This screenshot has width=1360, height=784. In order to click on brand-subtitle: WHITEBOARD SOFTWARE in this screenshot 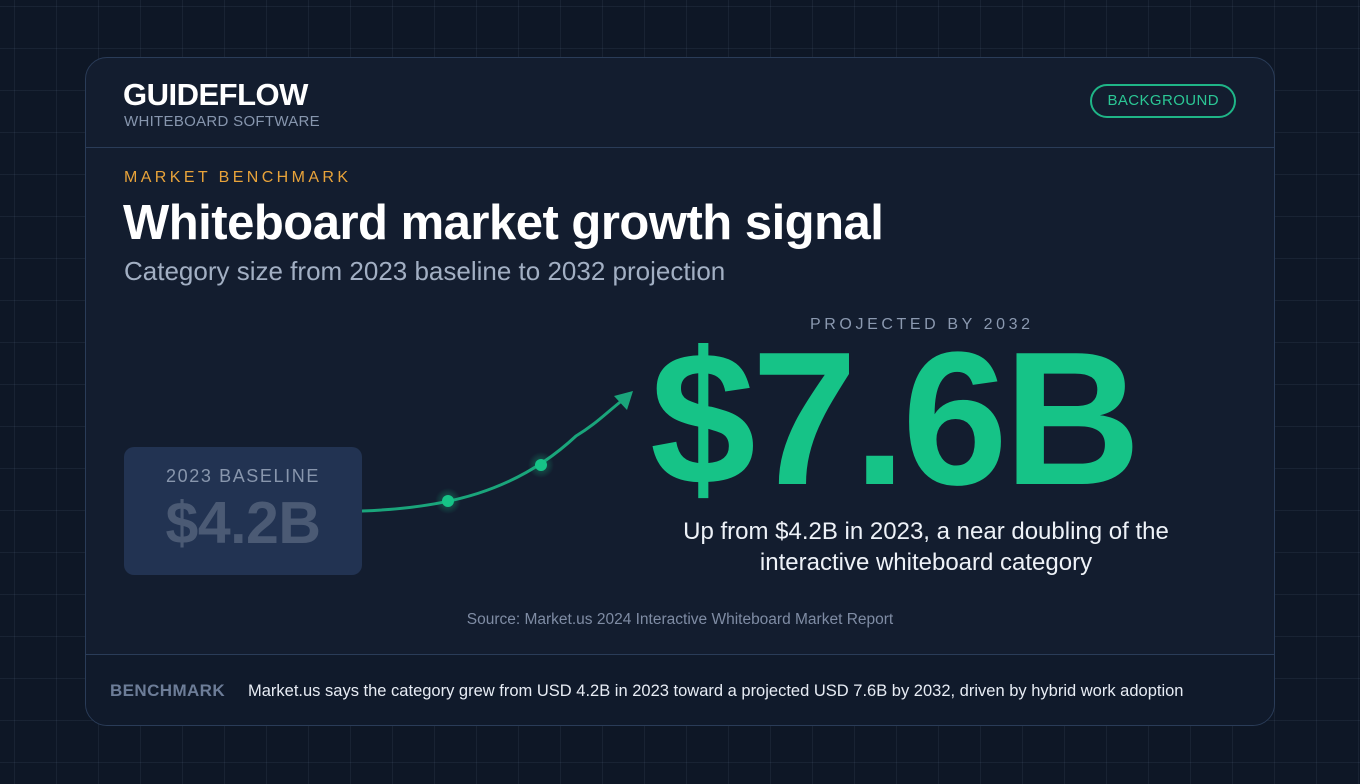, I will do `click(222, 121)`.